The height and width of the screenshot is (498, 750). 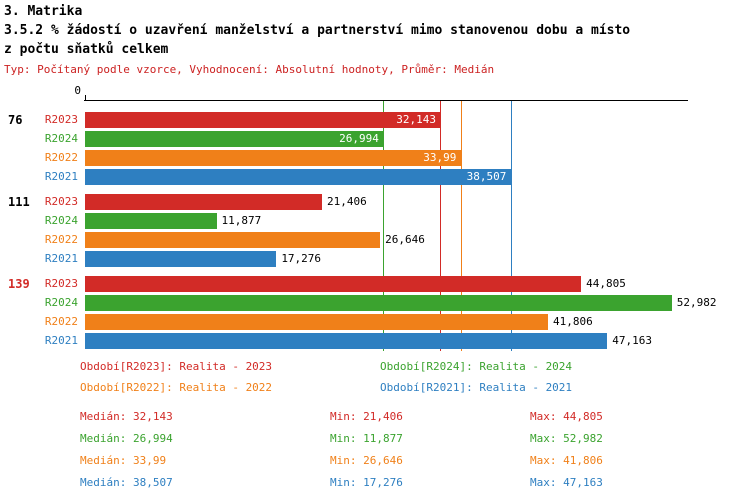 What do you see at coordinates (606, 283) in the screenshot?
I see `bar-value-label: 44,805` at bounding box center [606, 283].